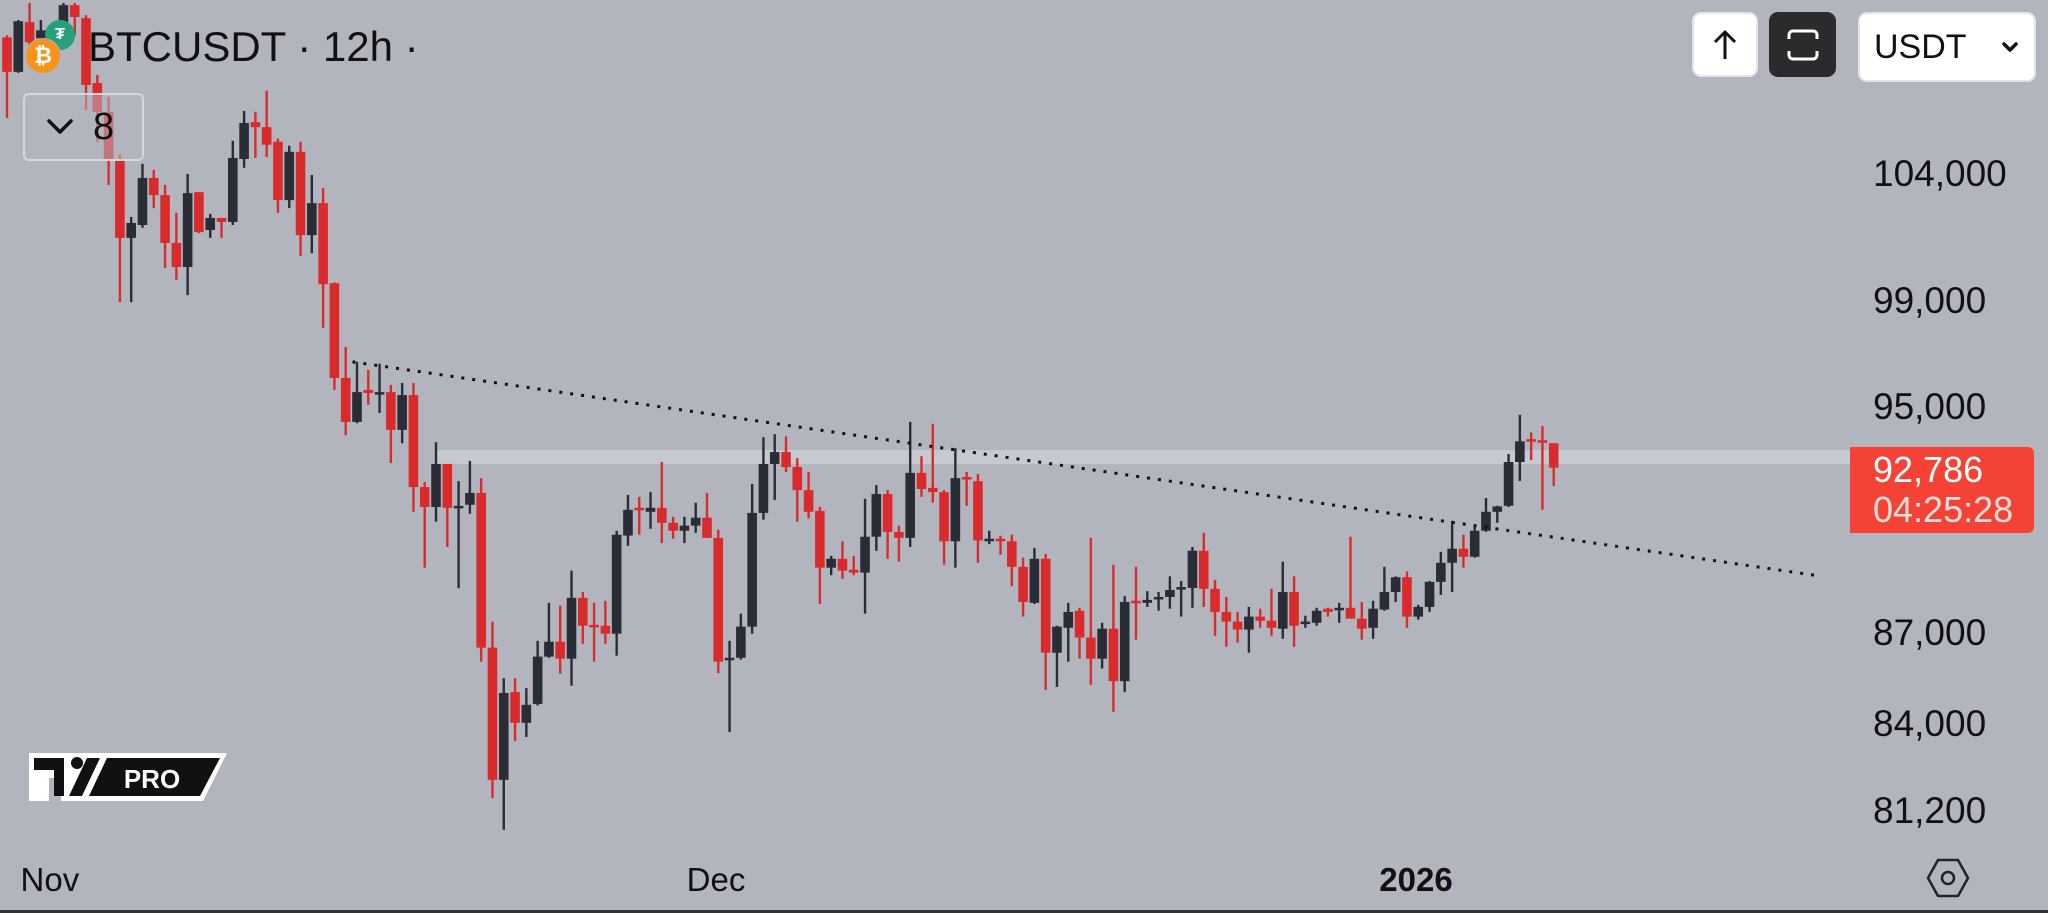  I want to click on hexagon-settings-icon, so click(1948, 878).